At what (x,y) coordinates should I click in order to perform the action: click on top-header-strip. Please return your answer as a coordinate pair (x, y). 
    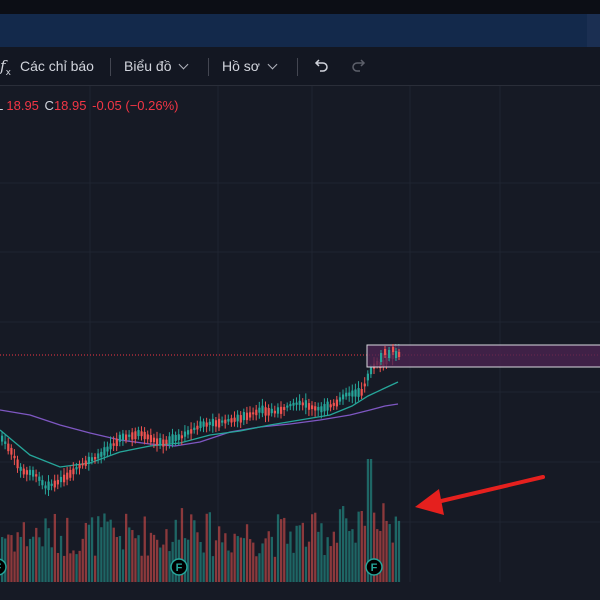
    Looking at the image, I should click on (300, 30).